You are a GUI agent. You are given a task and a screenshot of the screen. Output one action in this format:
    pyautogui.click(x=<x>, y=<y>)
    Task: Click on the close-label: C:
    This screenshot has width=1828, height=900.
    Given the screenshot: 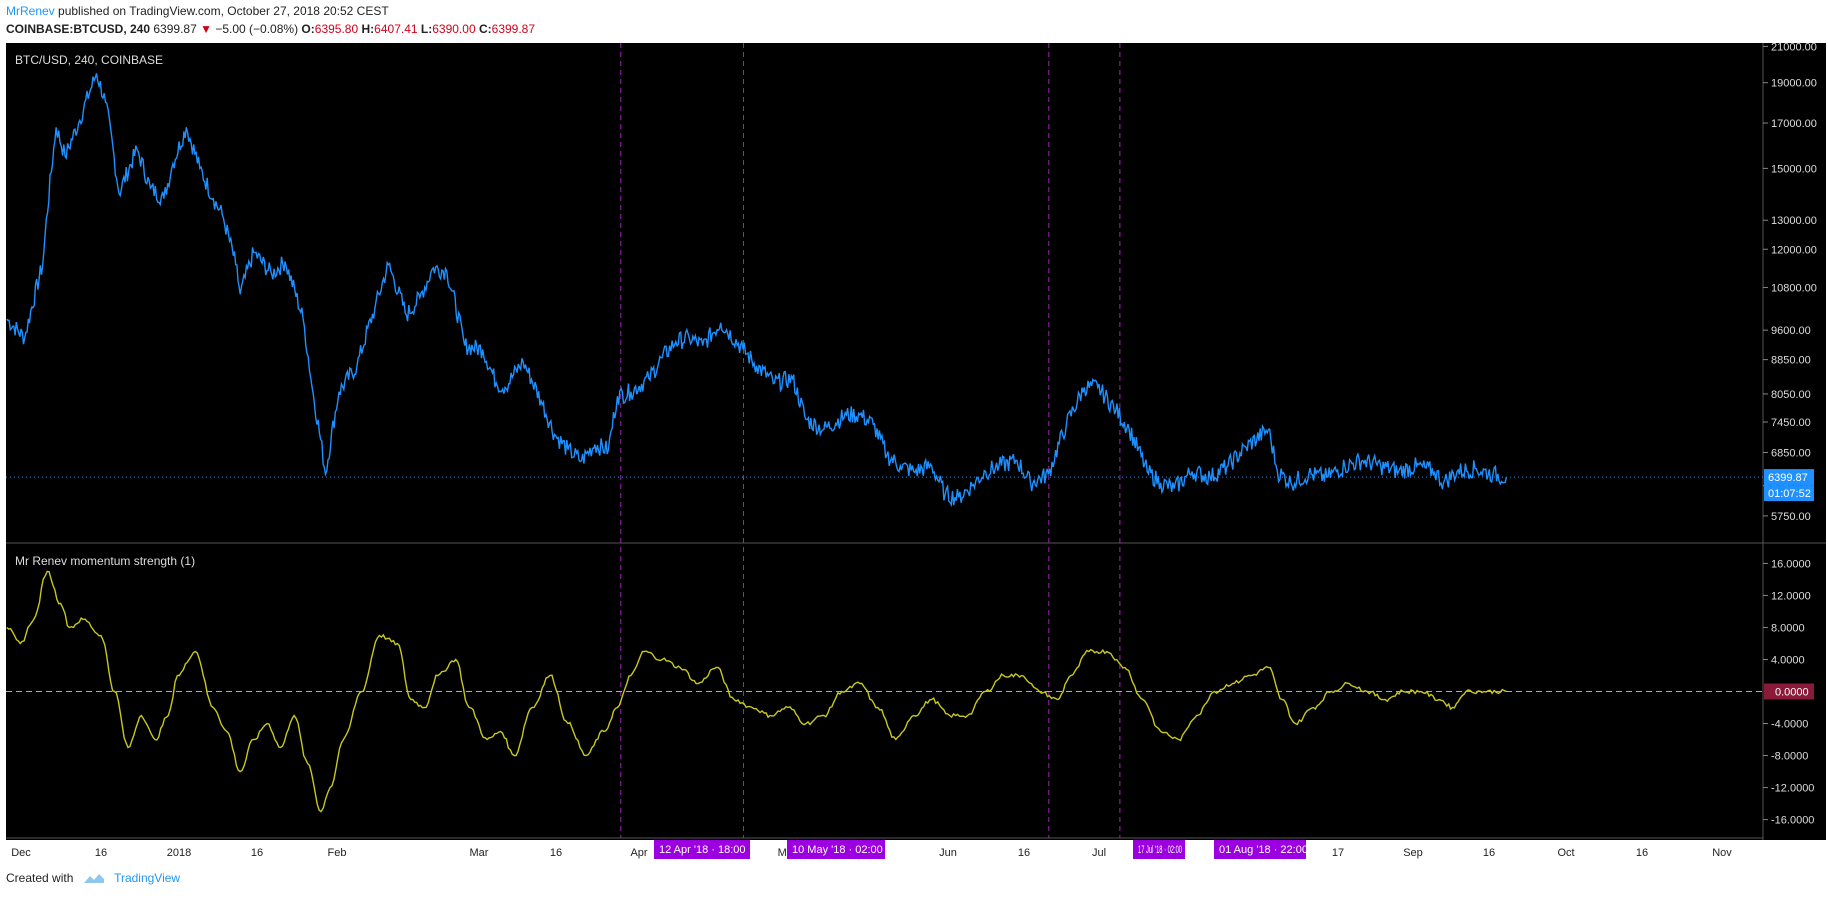 What is the action you would take?
    pyautogui.click(x=485, y=29)
    